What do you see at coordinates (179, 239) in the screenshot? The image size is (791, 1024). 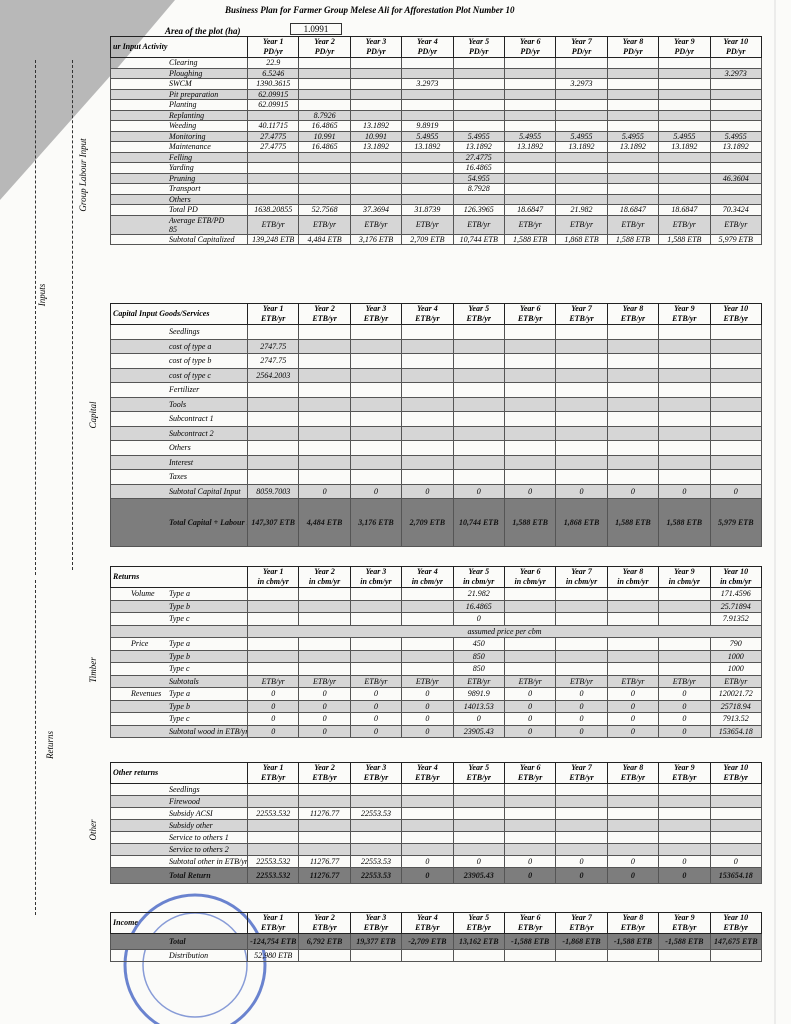 I see `row-label: Subtotal Capitalized` at bounding box center [179, 239].